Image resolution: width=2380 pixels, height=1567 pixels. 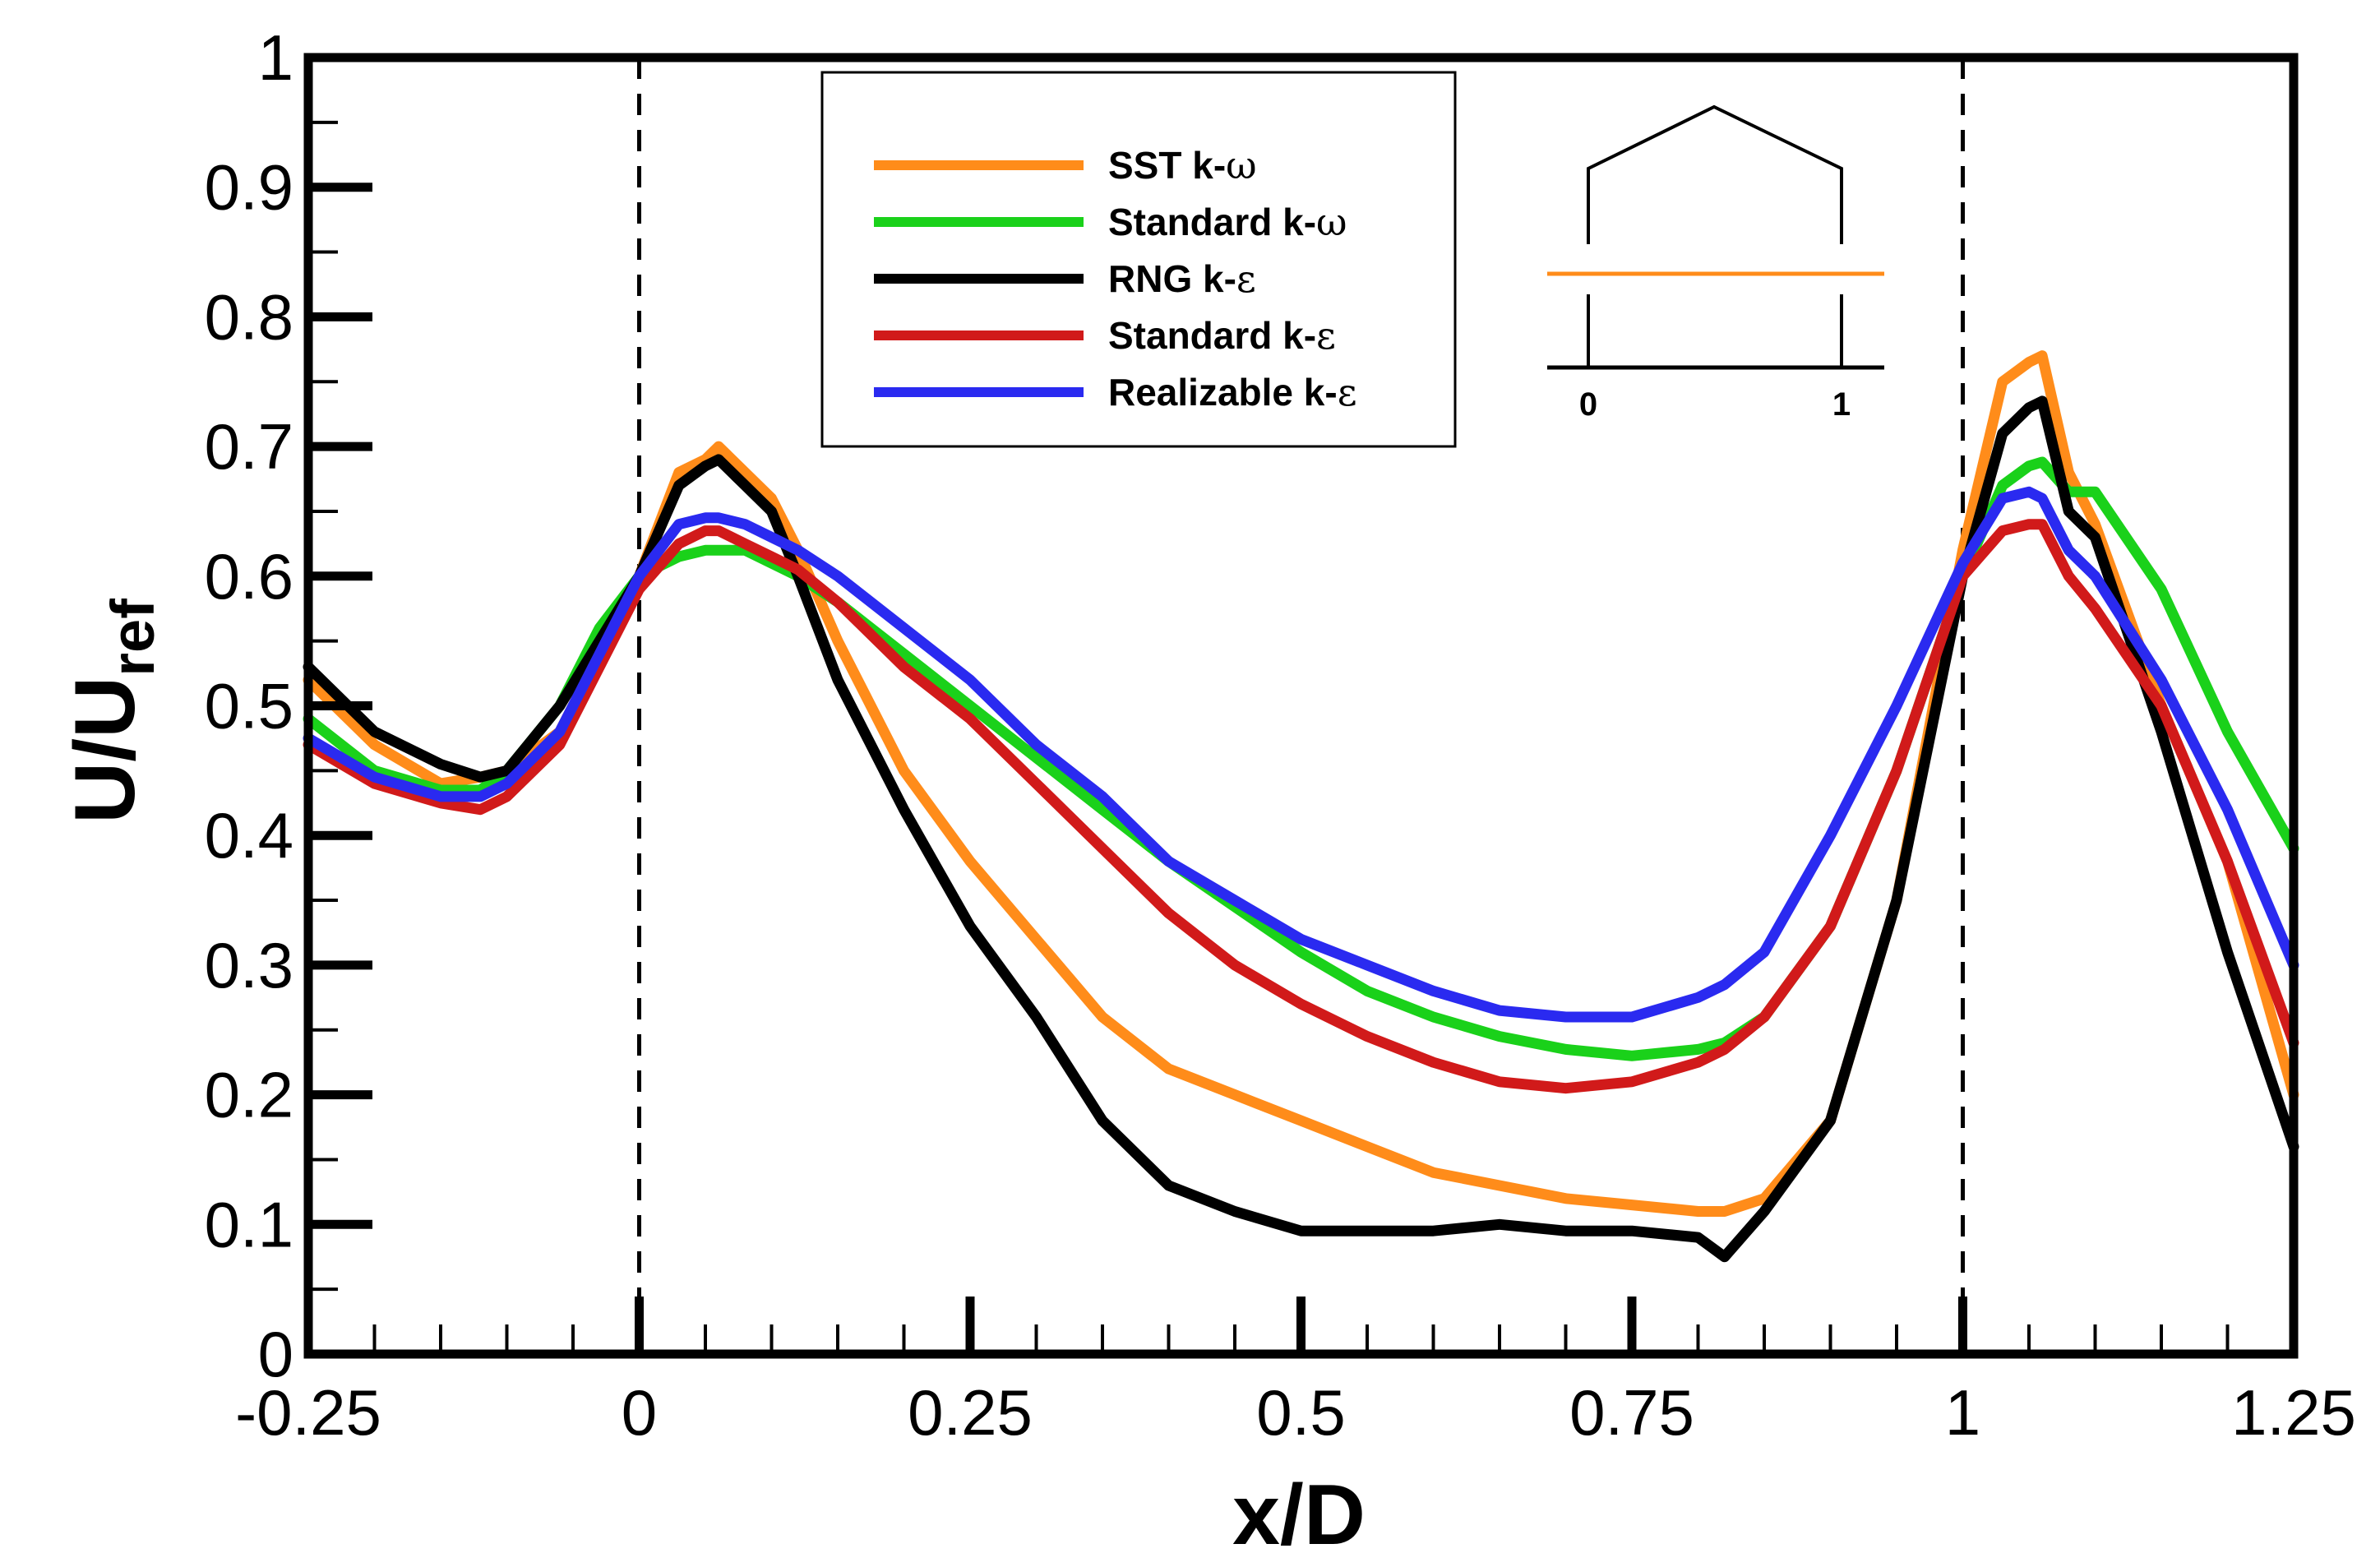 What do you see at coordinates (1172, 278) in the screenshot?
I see `legend-label-text: RNG k-` at bounding box center [1172, 278].